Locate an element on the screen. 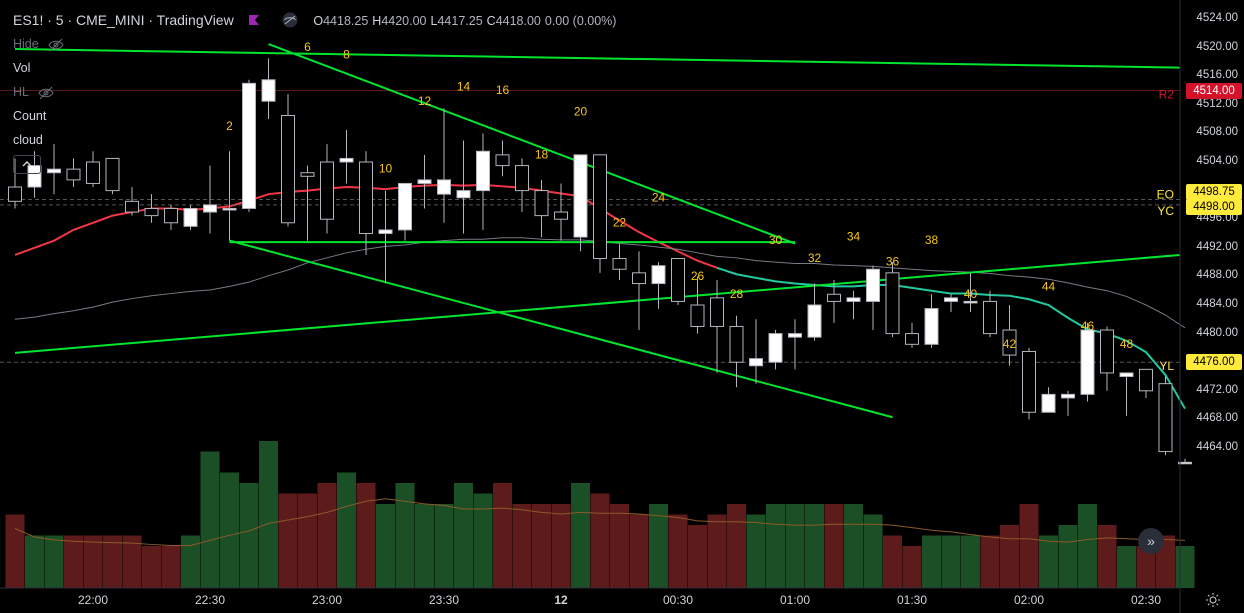  time-tick-label: 02:30 is located at coordinates (1146, 600).